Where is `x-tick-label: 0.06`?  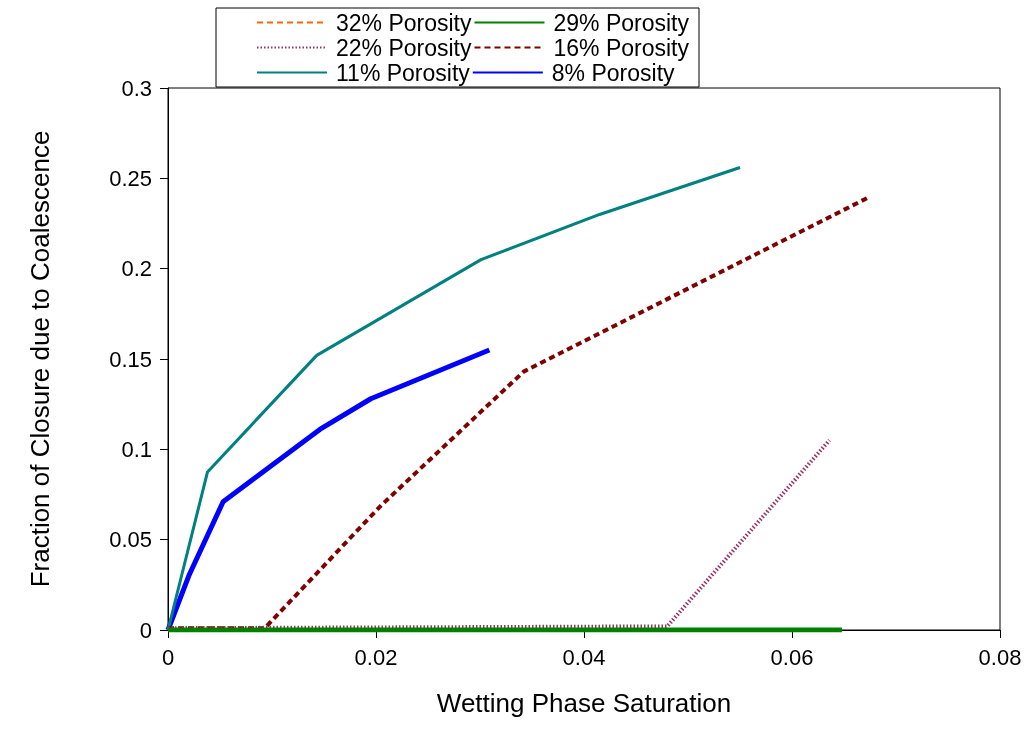
x-tick-label: 0.06 is located at coordinates (792, 657).